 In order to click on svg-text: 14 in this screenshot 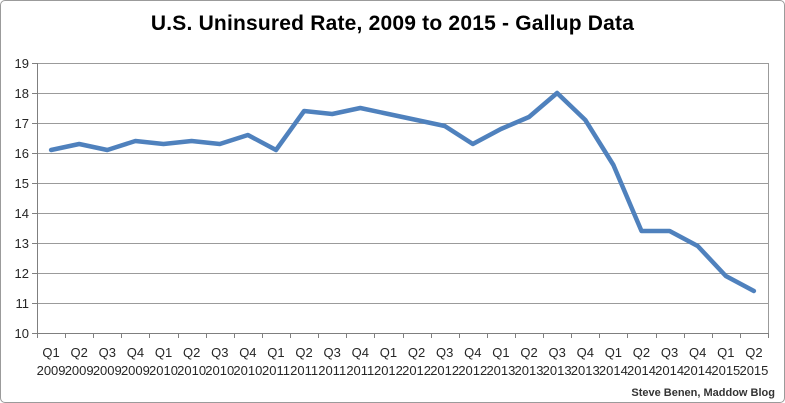, I will do `click(22, 213)`.